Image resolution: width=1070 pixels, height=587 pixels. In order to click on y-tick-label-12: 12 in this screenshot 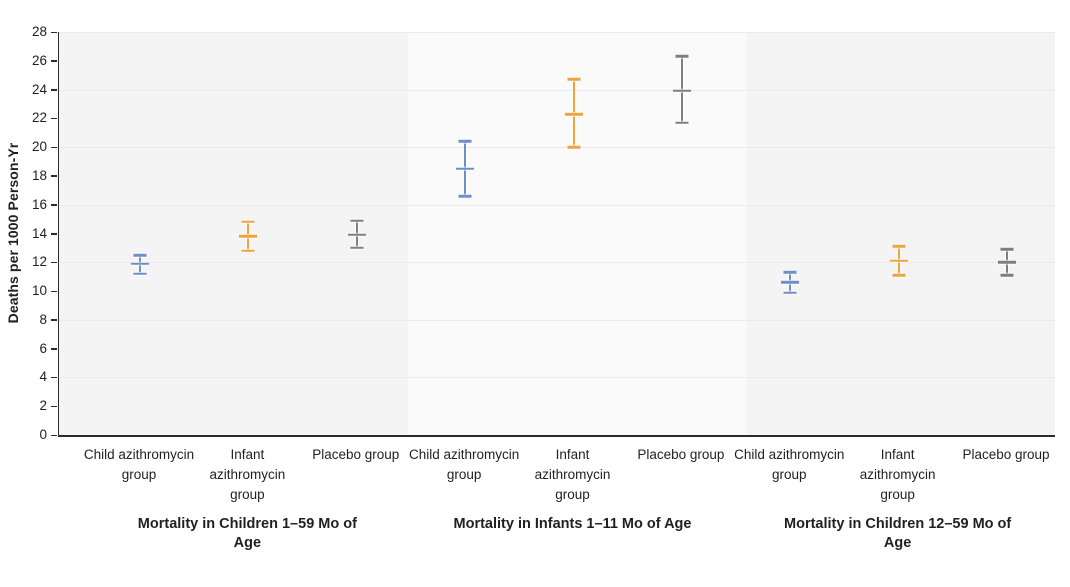, I will do `click(39, 262)`.